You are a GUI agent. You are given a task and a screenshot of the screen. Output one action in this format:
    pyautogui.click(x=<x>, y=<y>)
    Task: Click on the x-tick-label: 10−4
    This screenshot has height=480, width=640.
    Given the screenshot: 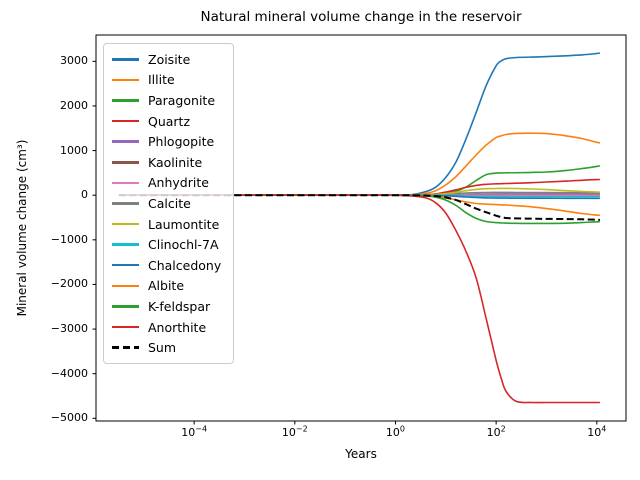 What is the action you would take?
    pyautogui.click(x=194, y=431)
    